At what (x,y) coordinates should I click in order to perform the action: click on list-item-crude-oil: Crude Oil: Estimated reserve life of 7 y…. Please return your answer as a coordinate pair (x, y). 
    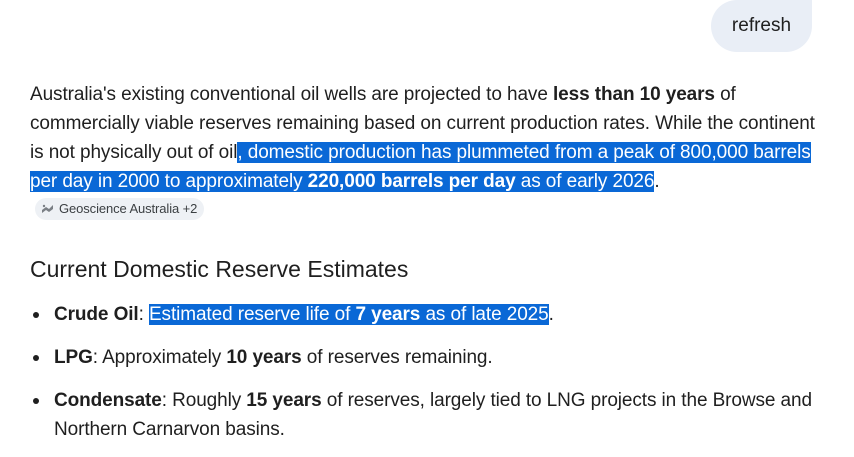
    Looking at the image, I should click on (428, 314).